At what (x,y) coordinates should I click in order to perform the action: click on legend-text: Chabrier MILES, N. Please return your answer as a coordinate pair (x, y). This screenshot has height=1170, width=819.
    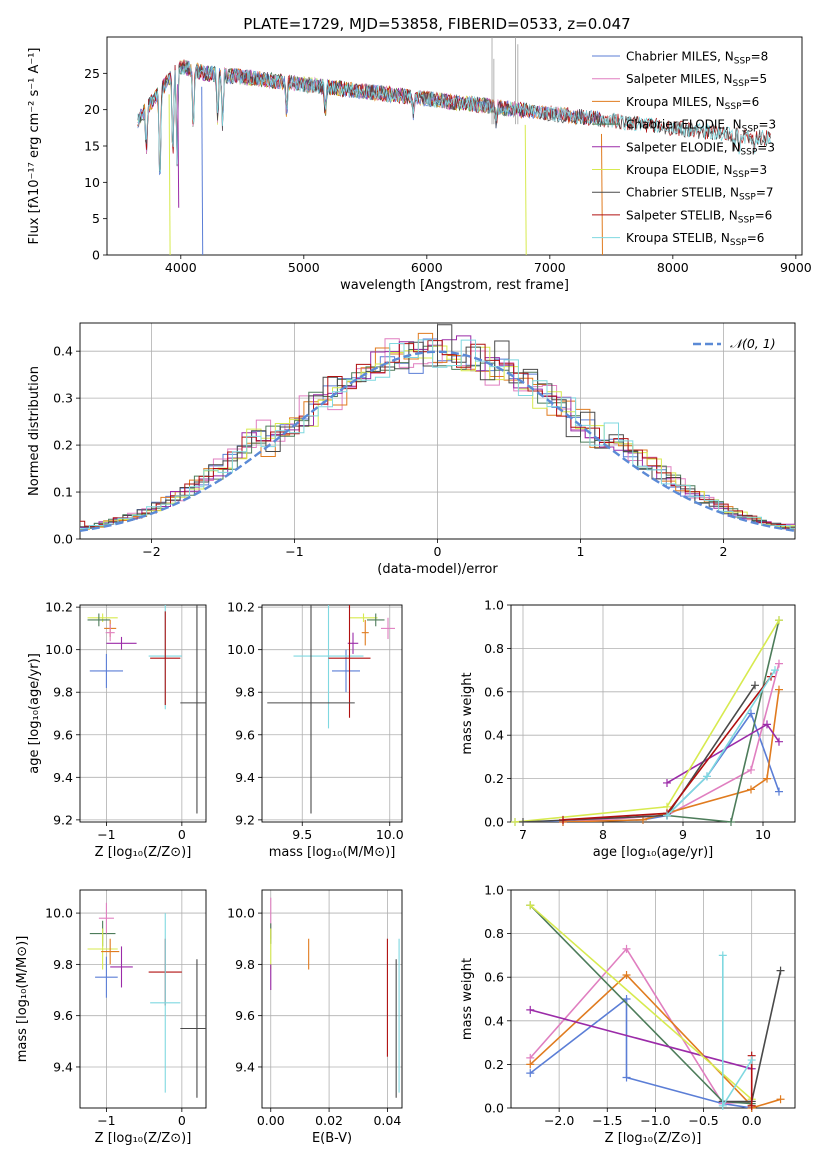
    Looking at the image, I should click on (680, 57).